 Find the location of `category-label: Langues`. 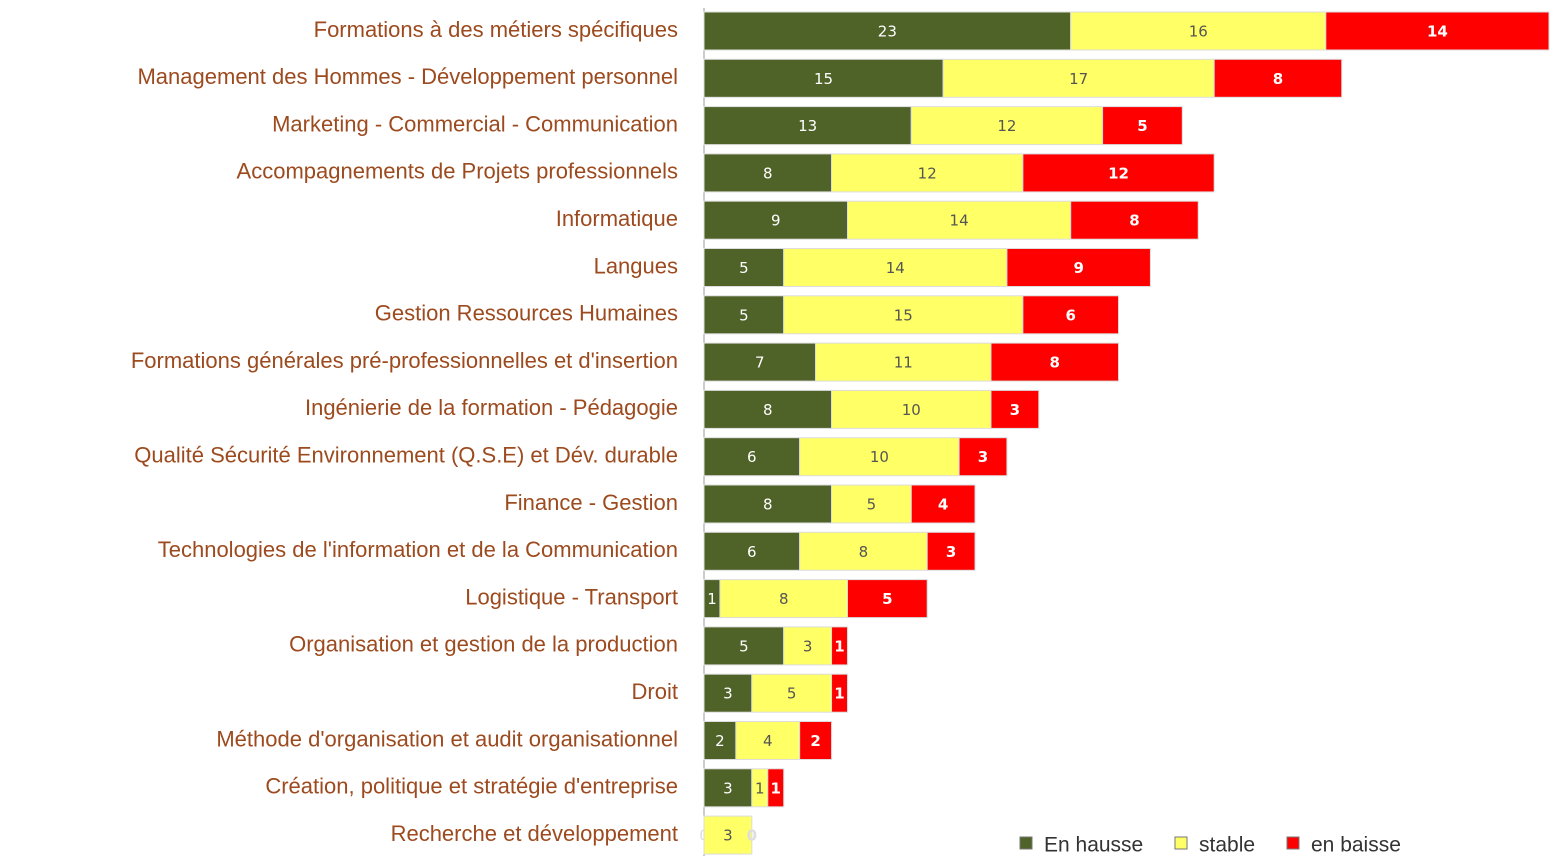

category-label: Langues is located at coordinates (636, 265).